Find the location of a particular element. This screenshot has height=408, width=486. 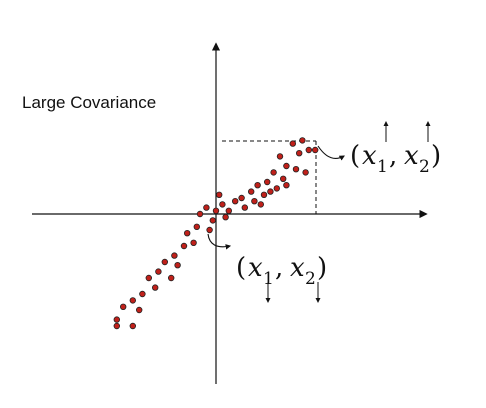

lower-vector-label: ( x 1 , x 2 ) is located at coordinates (281, 278).